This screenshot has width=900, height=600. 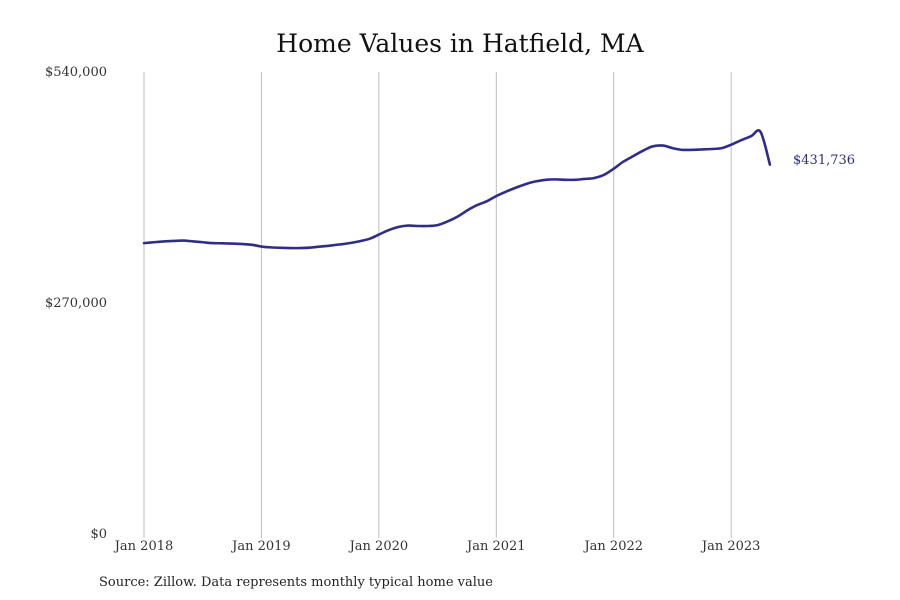 I want to click on y-tick-label: $0, so click(x=98, y=534).